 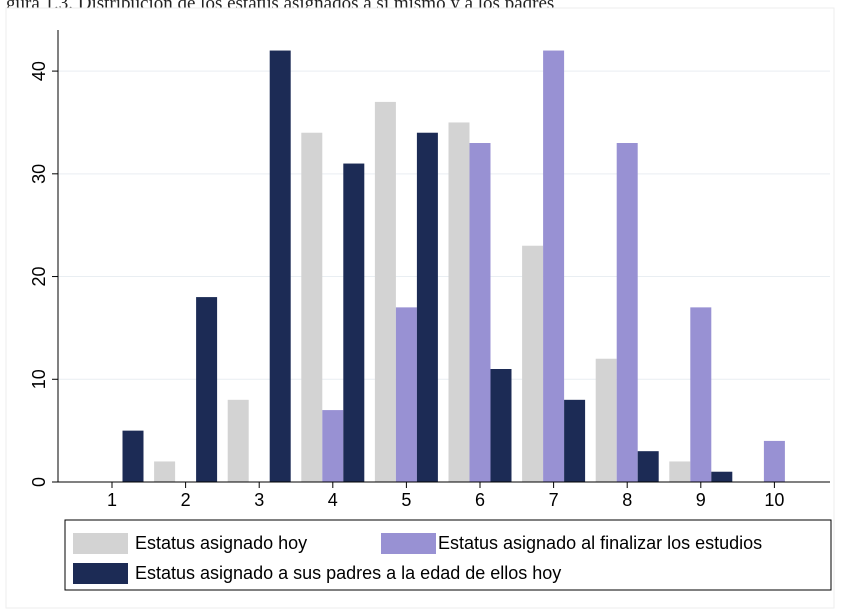 What do you see at coordinates (554, 500) in the screenshot?
I see `x-tick-label: 7` at bounding box center [554, 500].